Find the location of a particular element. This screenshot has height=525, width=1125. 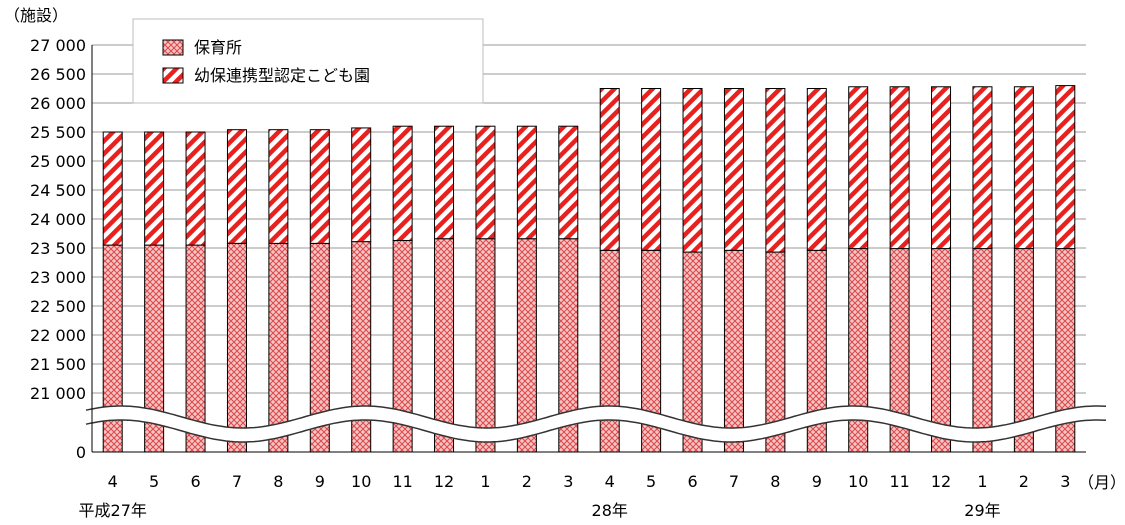

y-tick-label: 25 500 is located at coordinates (58, 132).